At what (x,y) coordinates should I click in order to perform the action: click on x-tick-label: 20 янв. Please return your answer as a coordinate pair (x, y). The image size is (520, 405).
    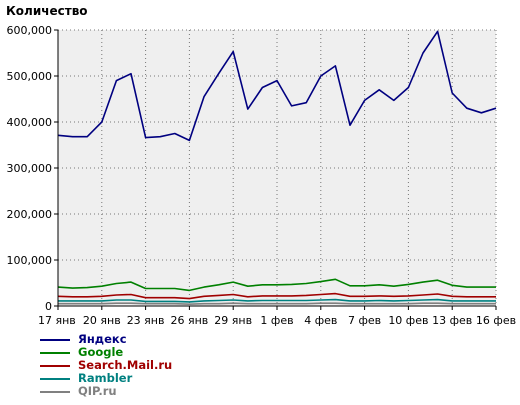
    Looking at the image, I should click on (102, 320).